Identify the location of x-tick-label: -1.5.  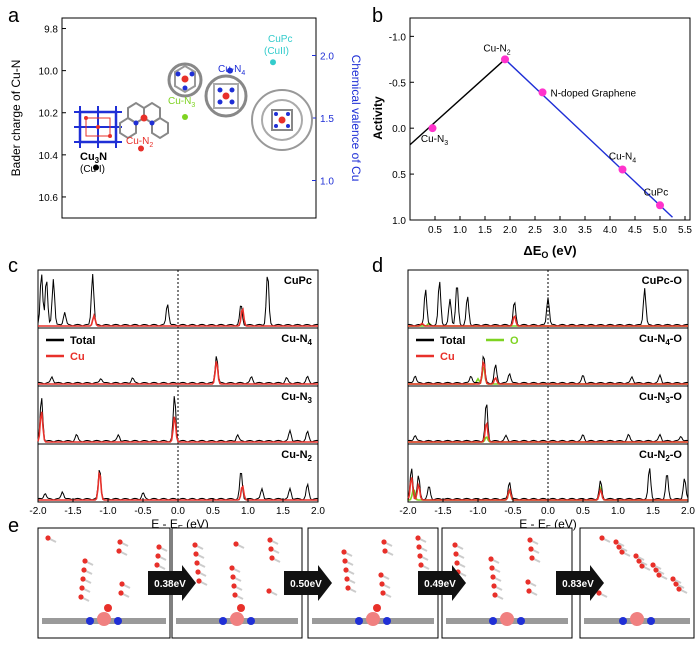
(73, 511).